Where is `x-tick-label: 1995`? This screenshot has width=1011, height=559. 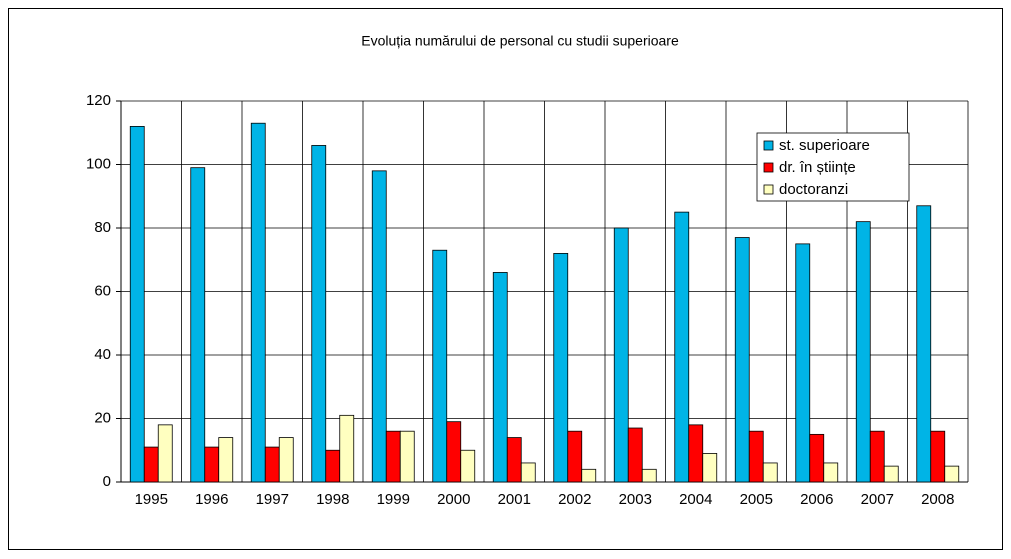
x-tick-label: 1995 is located at coordinates (151, 499).